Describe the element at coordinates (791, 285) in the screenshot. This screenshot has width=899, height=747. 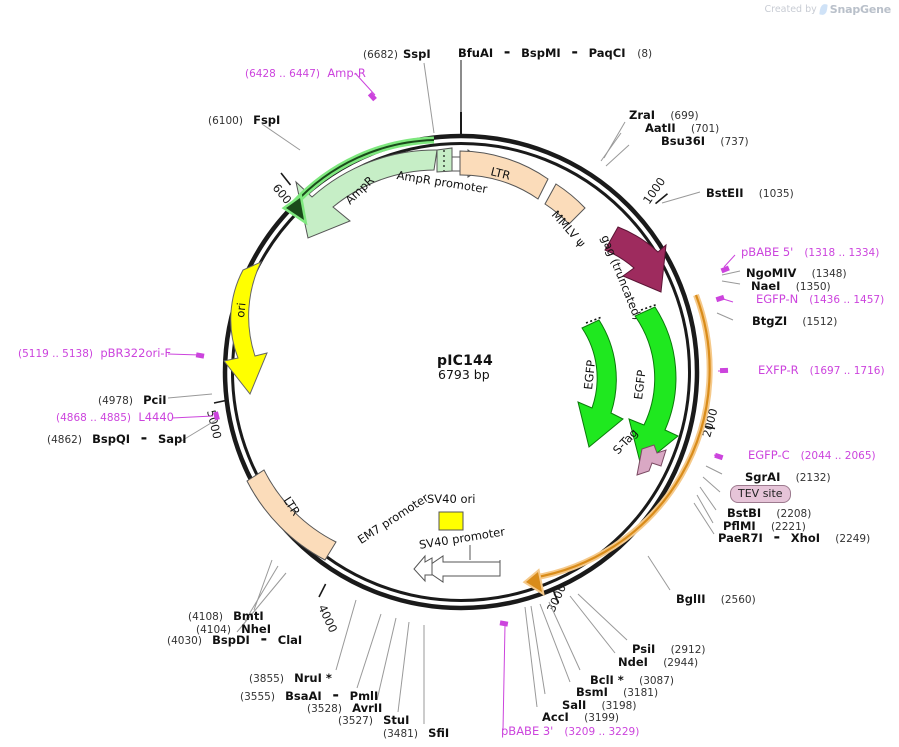
I see `label-naei: NaeI (1350)` at that location.